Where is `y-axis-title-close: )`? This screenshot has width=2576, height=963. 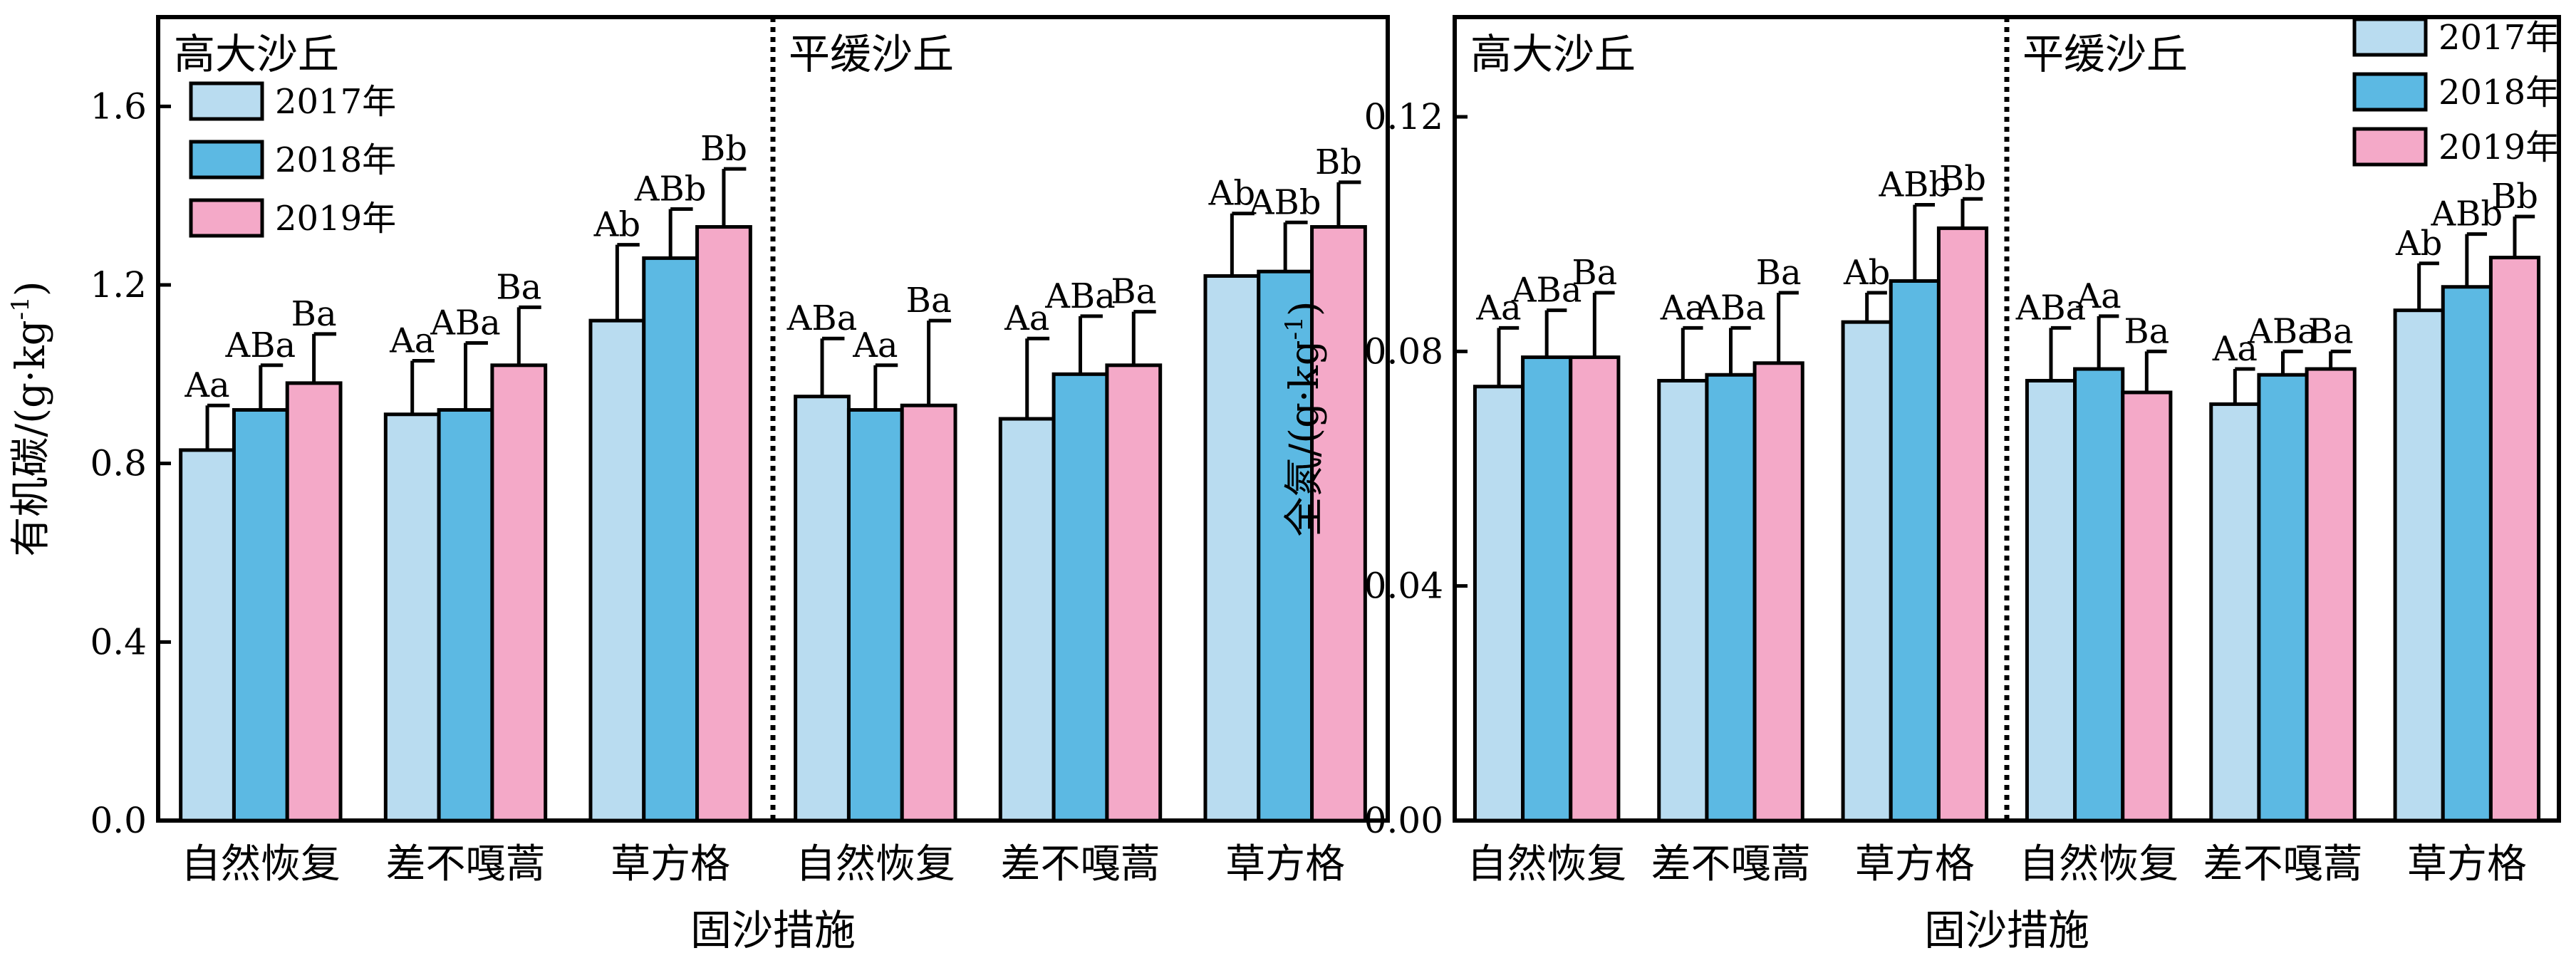 y-axis-title-close: ) is located at coordinates (31, 288).